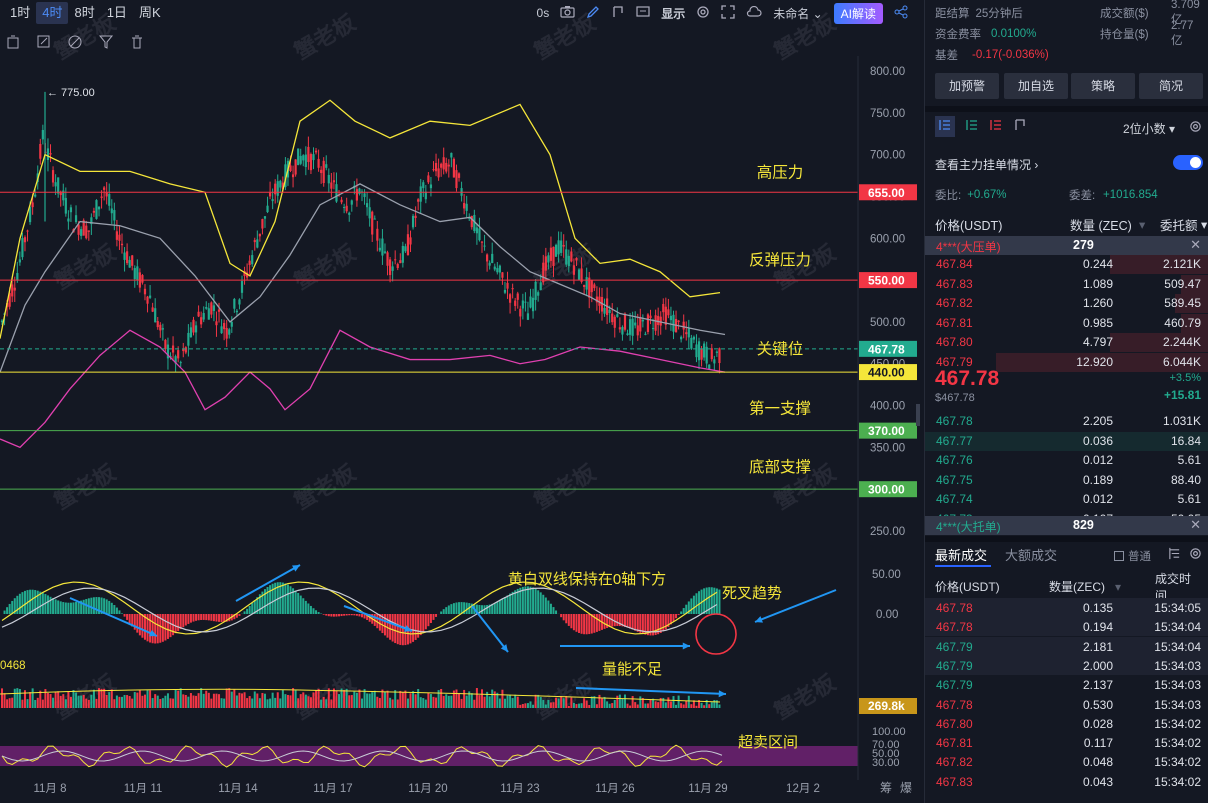  I want to click on trade-qty: 0.135, so click(1097, 608).